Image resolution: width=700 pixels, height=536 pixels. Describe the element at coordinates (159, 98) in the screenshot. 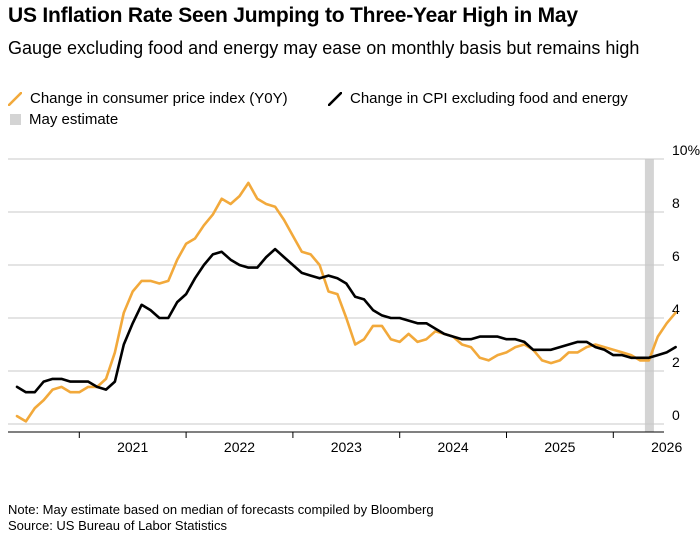

I see `legend-label-cpi: Change in consumer price index (Y0Y)` at that location.